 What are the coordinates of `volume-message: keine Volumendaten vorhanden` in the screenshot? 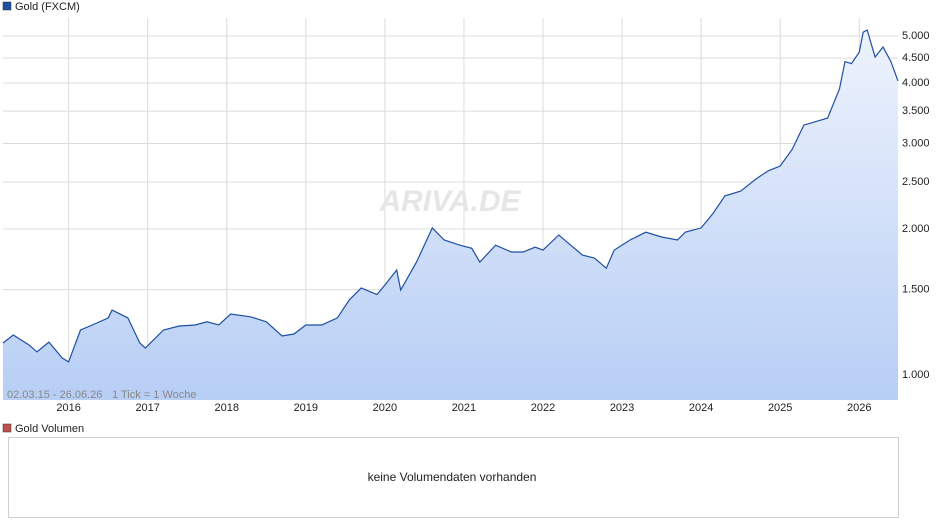 It's located at (452, 477).